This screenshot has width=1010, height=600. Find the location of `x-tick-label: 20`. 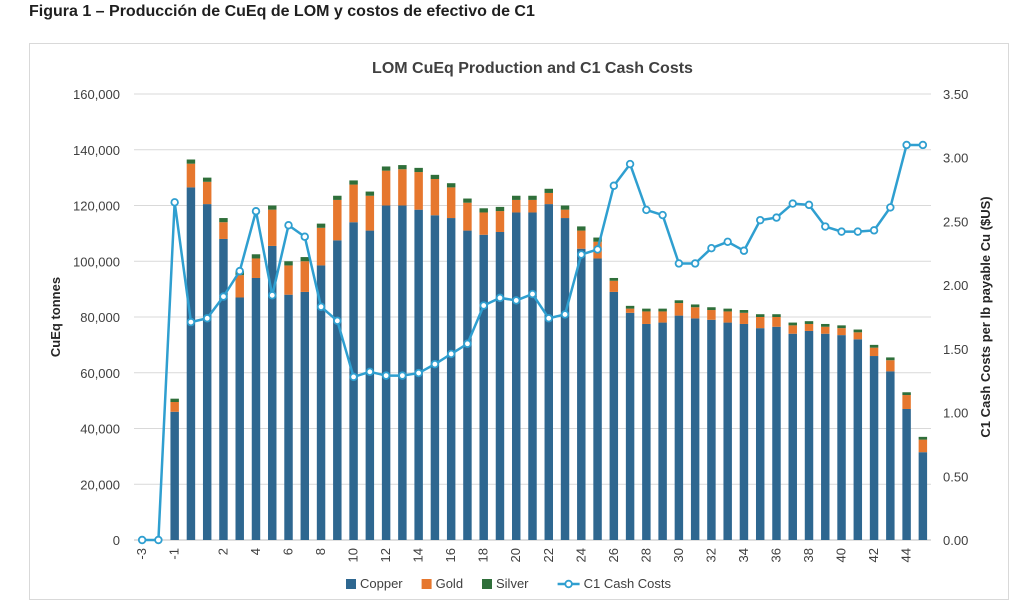

x-tick-label: 20 is located at coordinates (515, 555).